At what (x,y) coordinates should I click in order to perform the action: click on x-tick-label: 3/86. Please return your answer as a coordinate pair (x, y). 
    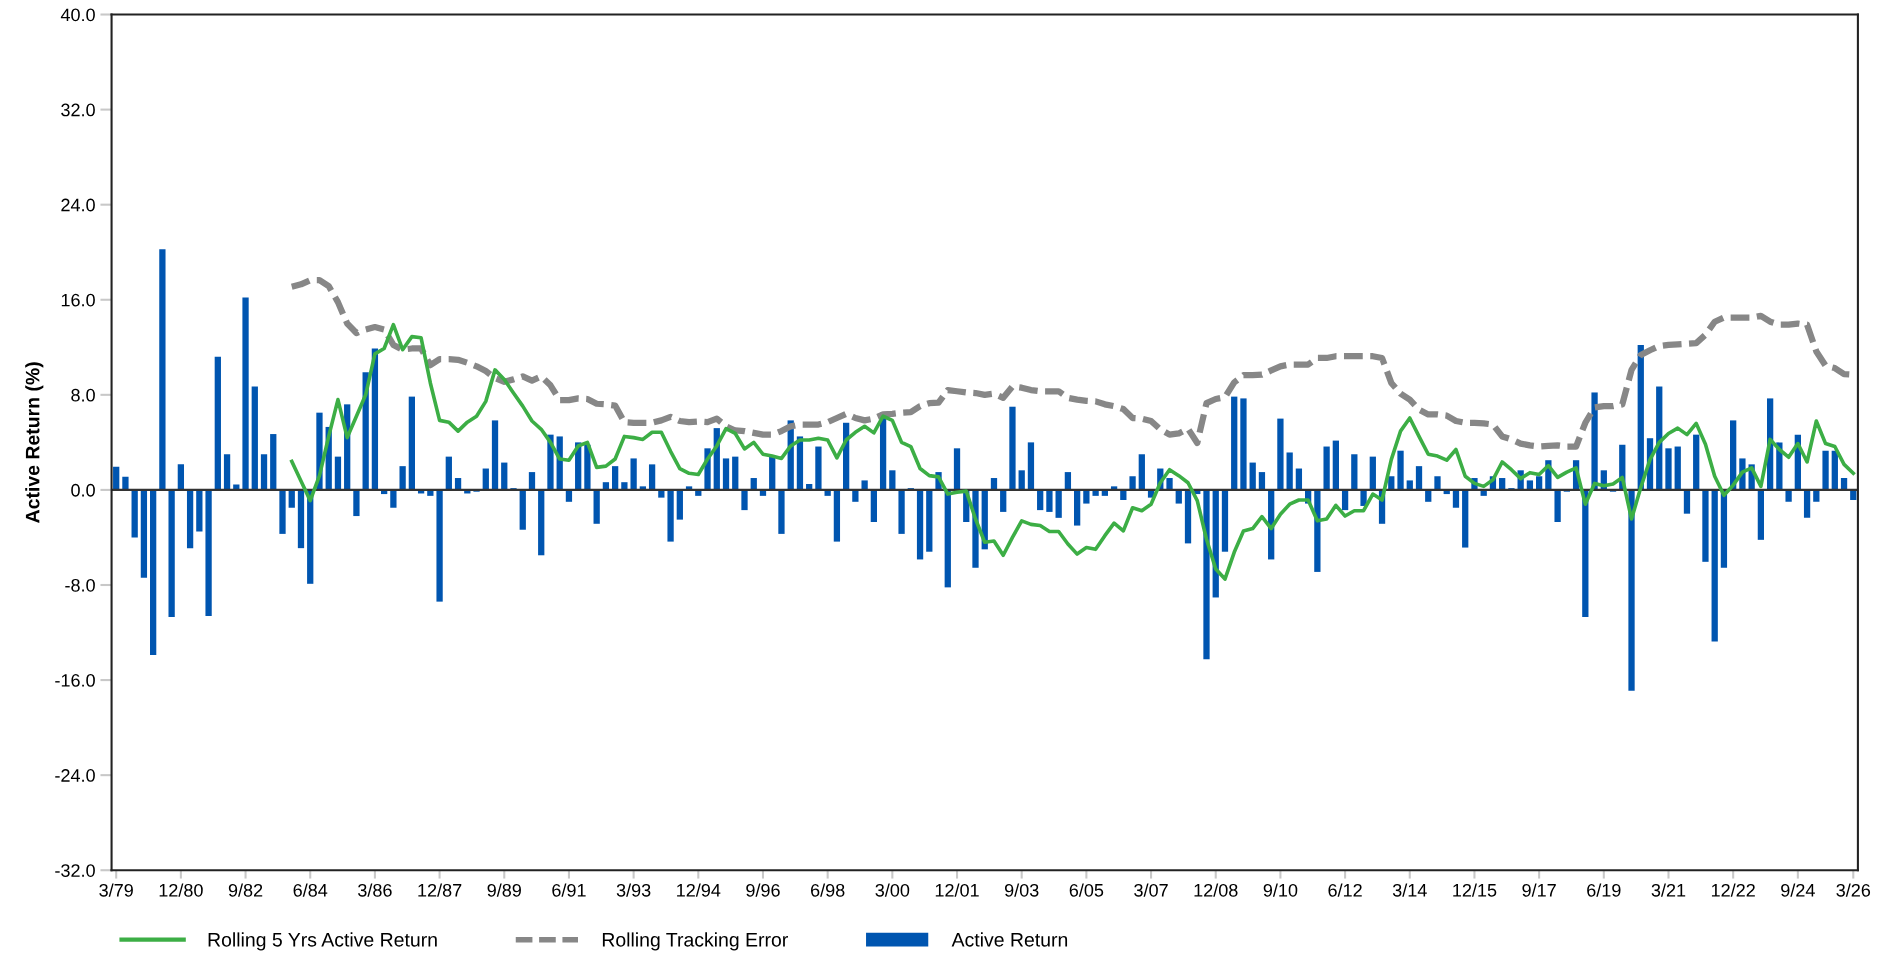
    Looking at the image, I should click on (375, 890).